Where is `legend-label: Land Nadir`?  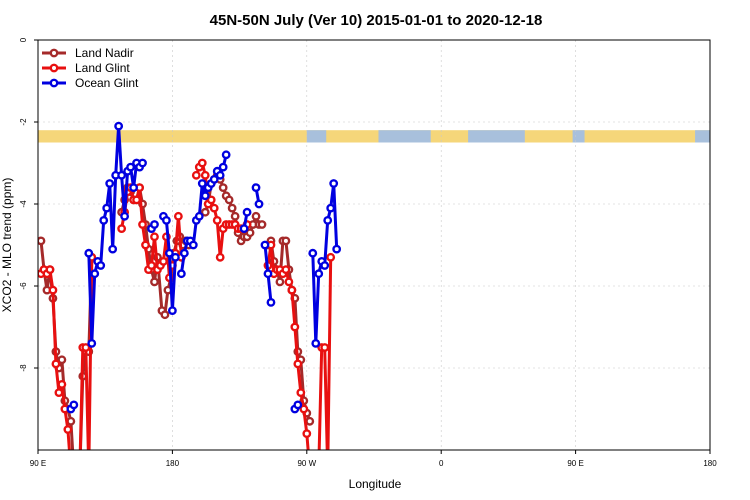
legend-label: Land Nadir is located at coordinates (104, 53).